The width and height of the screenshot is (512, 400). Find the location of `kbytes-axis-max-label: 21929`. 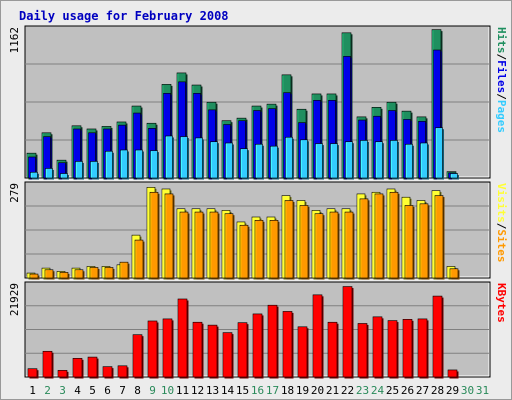

kbytes-axis-max-label: 21929 is located at coordinates (14, 299).